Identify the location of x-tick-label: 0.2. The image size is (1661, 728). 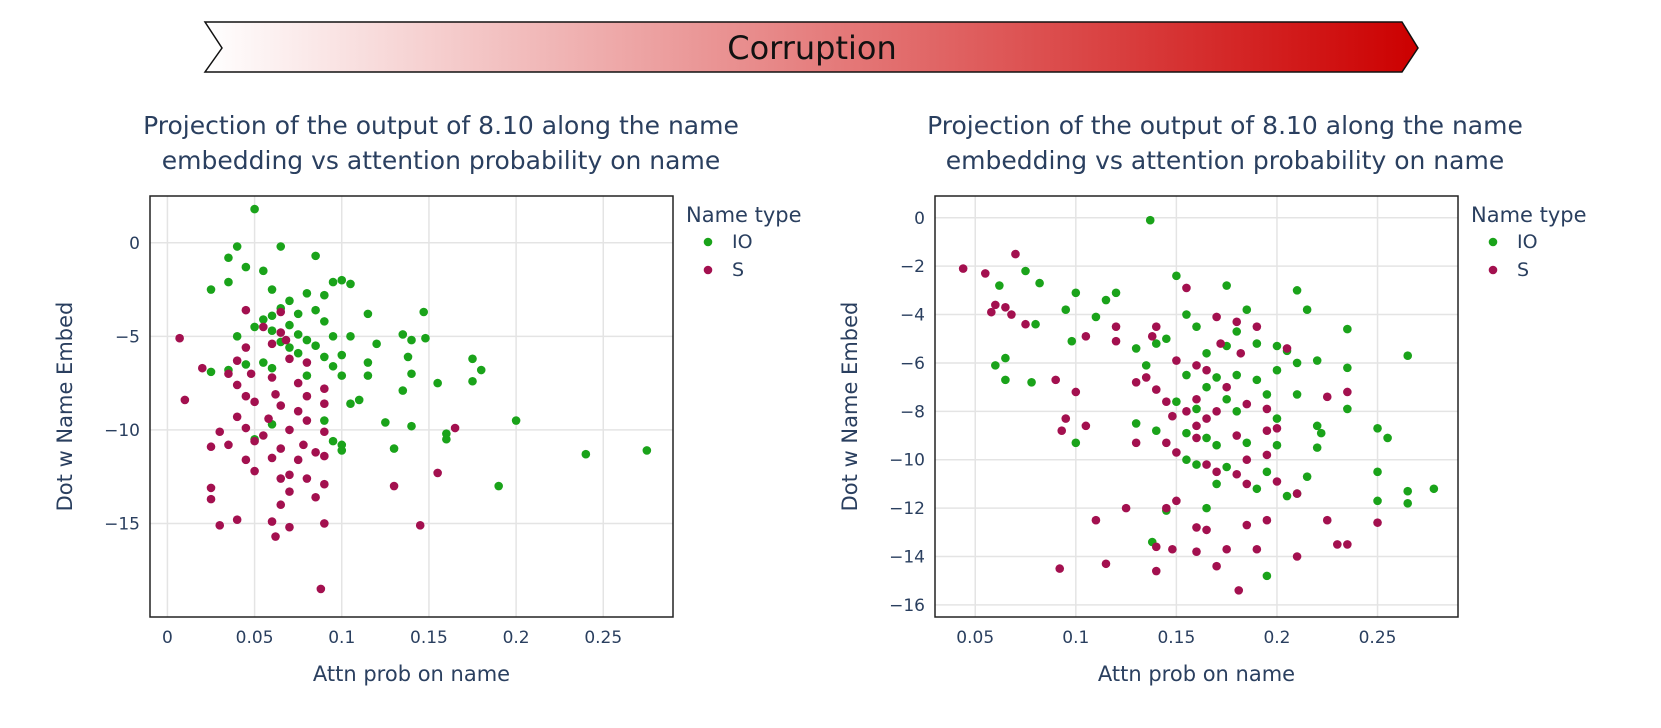
(516, 638).